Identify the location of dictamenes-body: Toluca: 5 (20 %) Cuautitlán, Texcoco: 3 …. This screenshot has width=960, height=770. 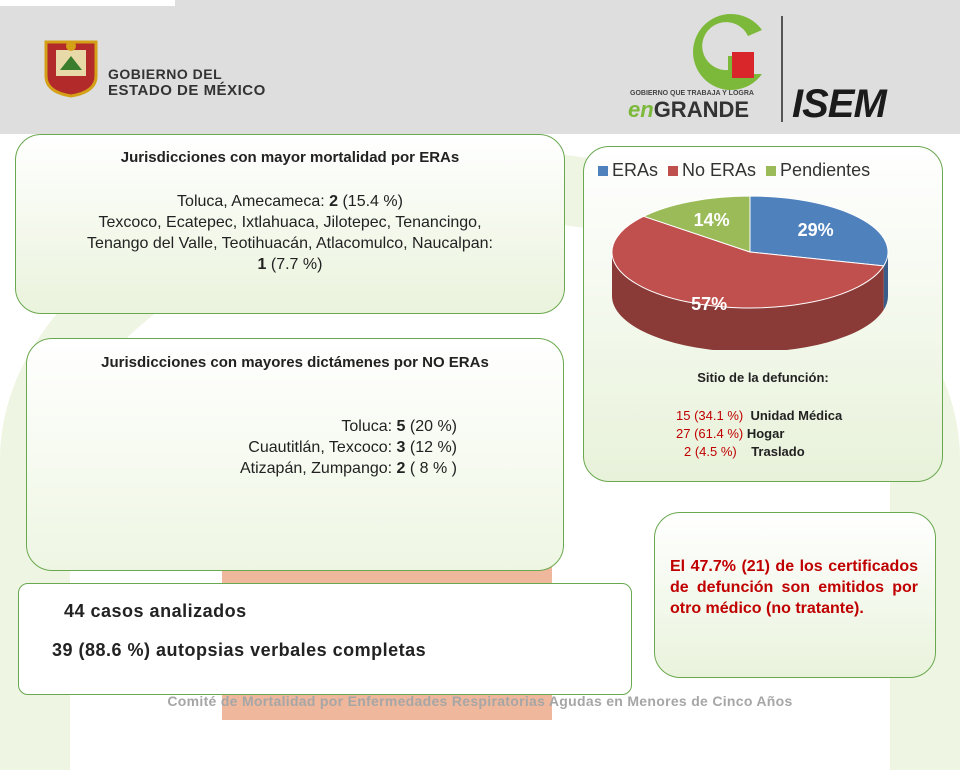
(278, 447).